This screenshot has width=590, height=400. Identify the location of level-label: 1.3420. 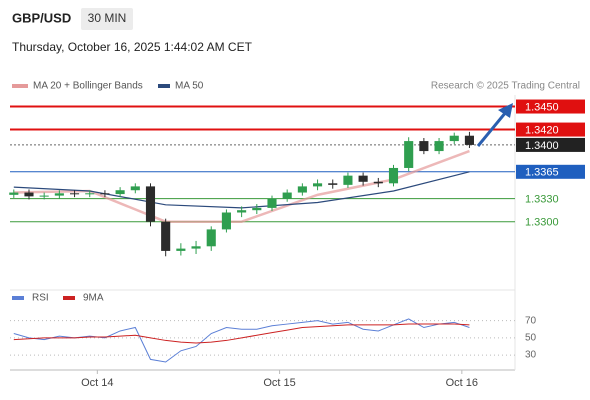
(542, 130).